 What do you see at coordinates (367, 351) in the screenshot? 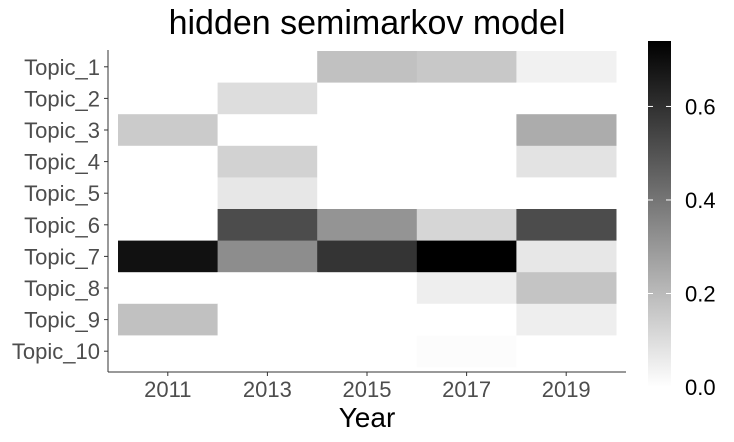
I see `heatmap-cell-topic-10-2015` at bounding box center [367, 351].